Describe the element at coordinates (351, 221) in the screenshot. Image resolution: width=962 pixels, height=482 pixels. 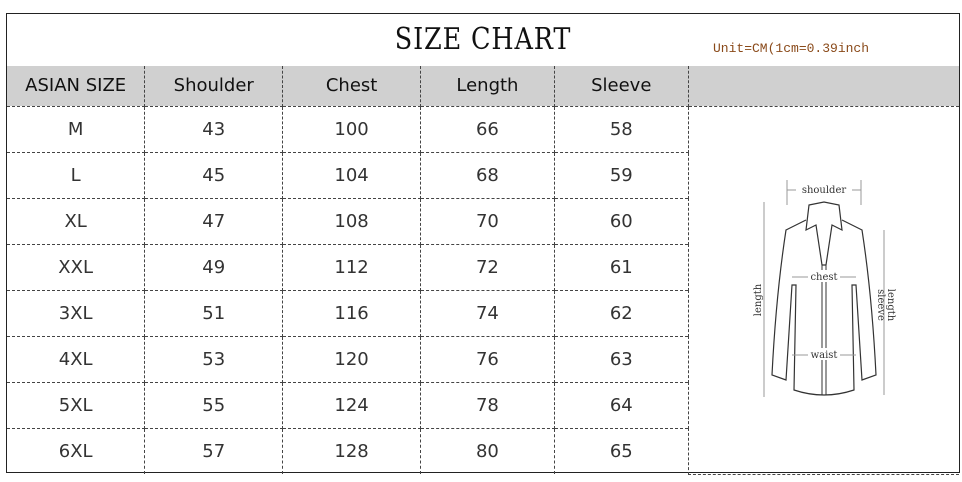
I see `table-cell: 108` at that location.